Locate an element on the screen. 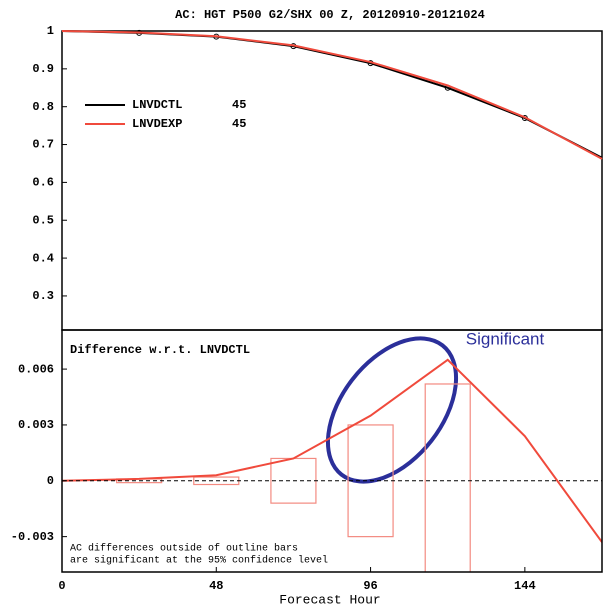  y-tick-label: 0.6 is located at coordinates (43, 183).